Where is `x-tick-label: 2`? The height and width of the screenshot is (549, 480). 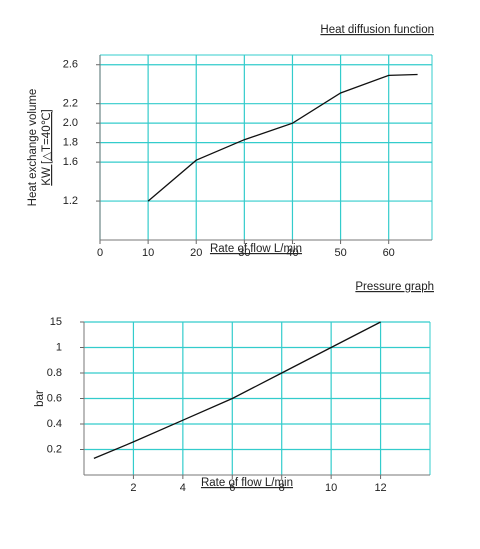
x-tick-label: 2 is located at coordinates (133, 488).